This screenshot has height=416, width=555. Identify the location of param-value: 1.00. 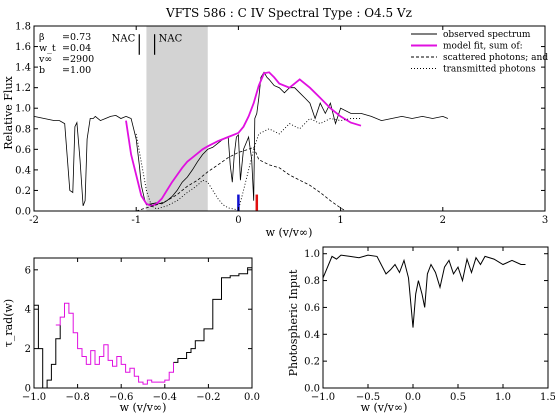
(80, 70).